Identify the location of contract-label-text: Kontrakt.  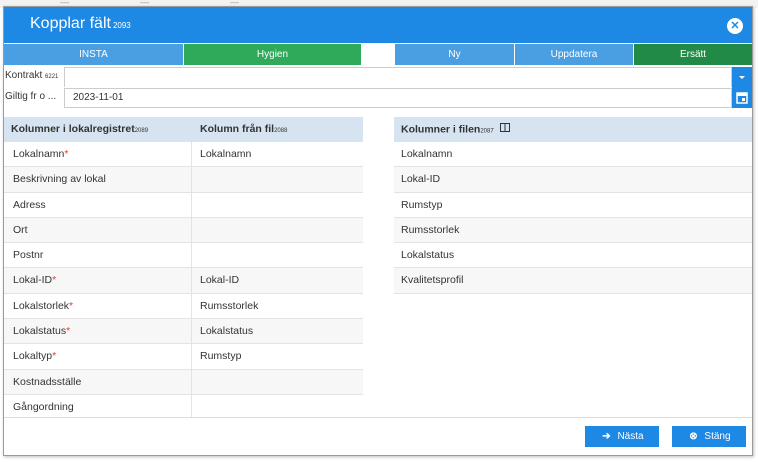
(24, 75).